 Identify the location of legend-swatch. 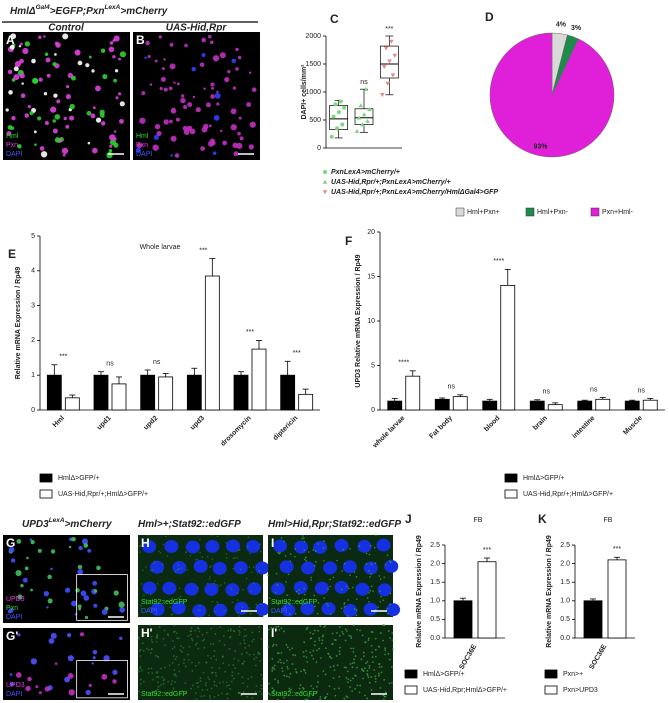
(551, 674).